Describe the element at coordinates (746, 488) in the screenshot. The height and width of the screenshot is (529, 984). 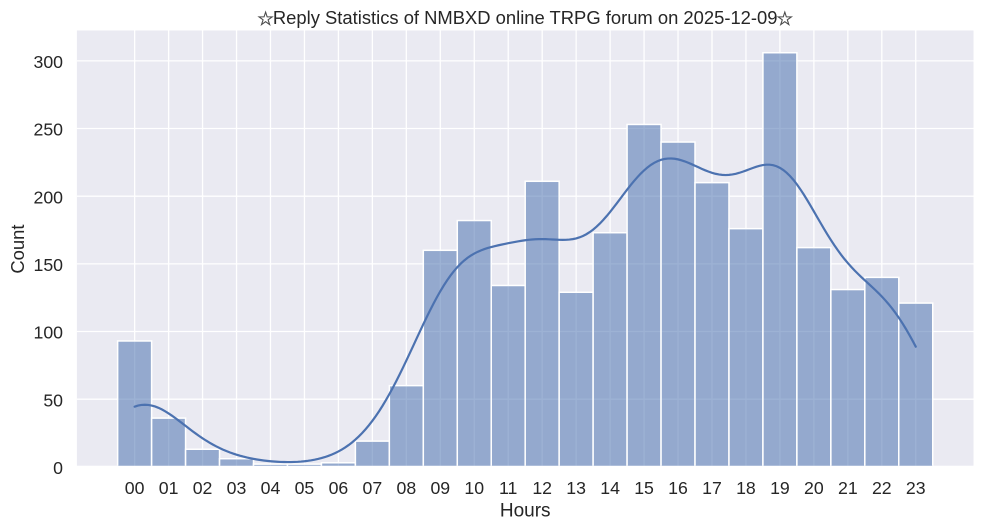
I see `svg-text: 18` at that location.